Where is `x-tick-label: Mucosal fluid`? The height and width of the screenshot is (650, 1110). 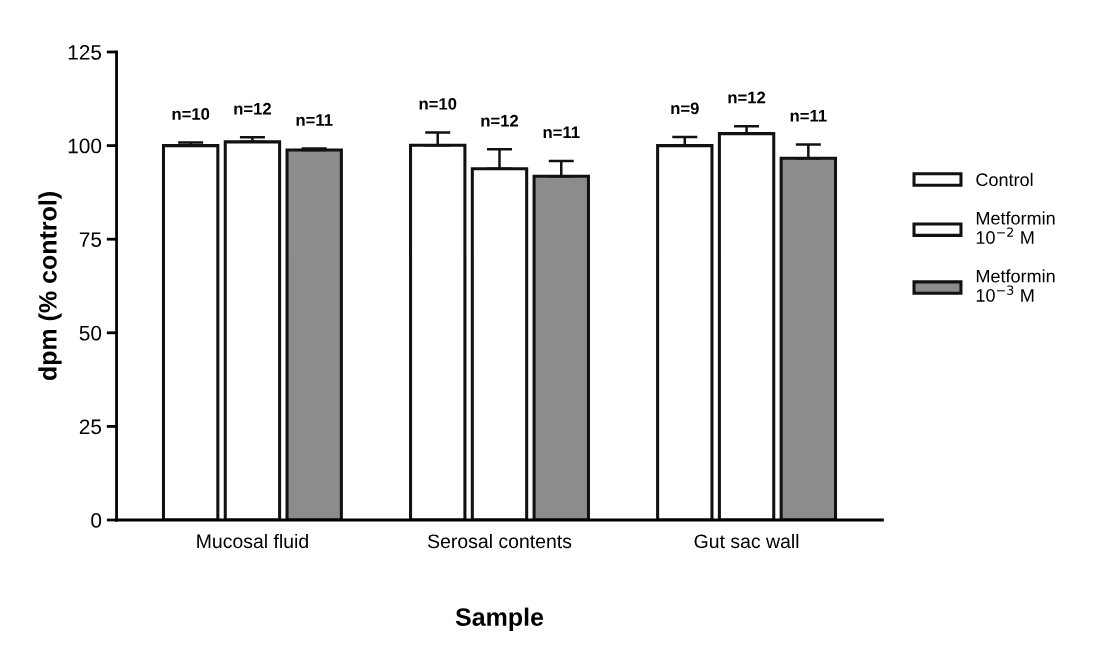
x-tick-label: Mucosal fluid is located at coordinates (252, 541).